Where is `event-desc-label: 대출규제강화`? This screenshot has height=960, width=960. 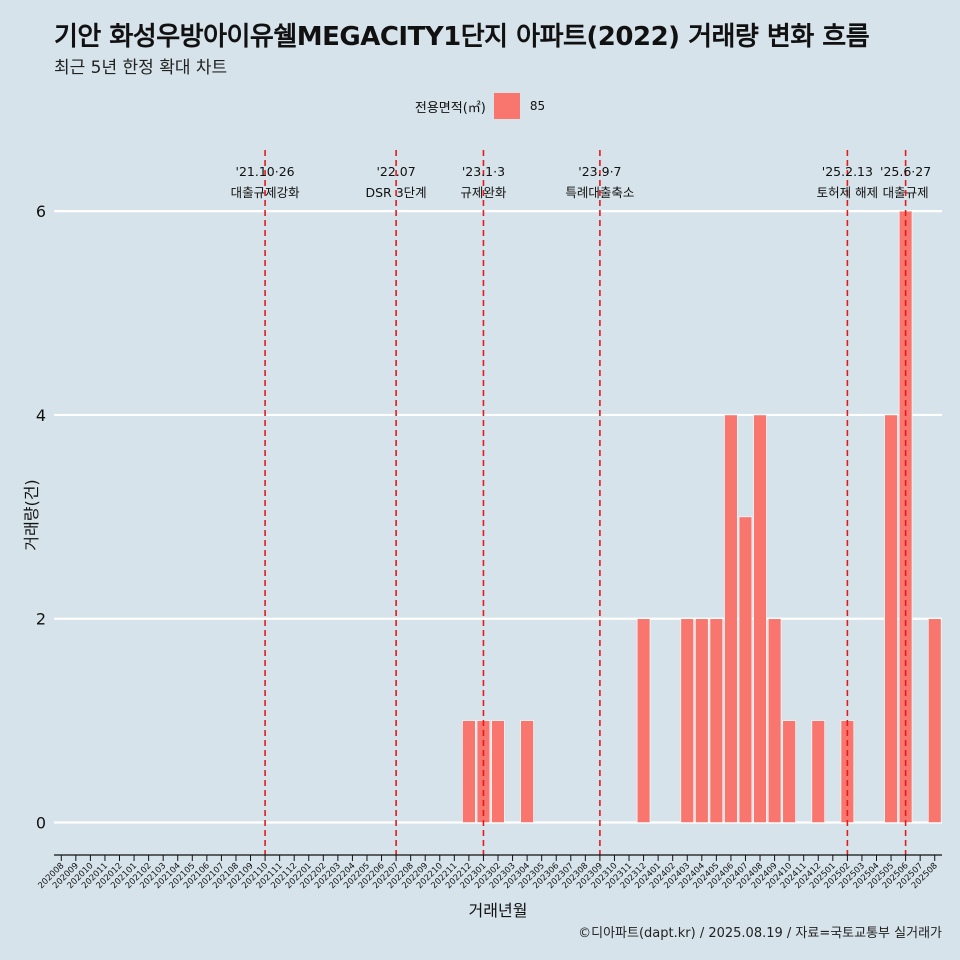
event-desc-label: 대출규제강화 is located at coordinates (266, 192).